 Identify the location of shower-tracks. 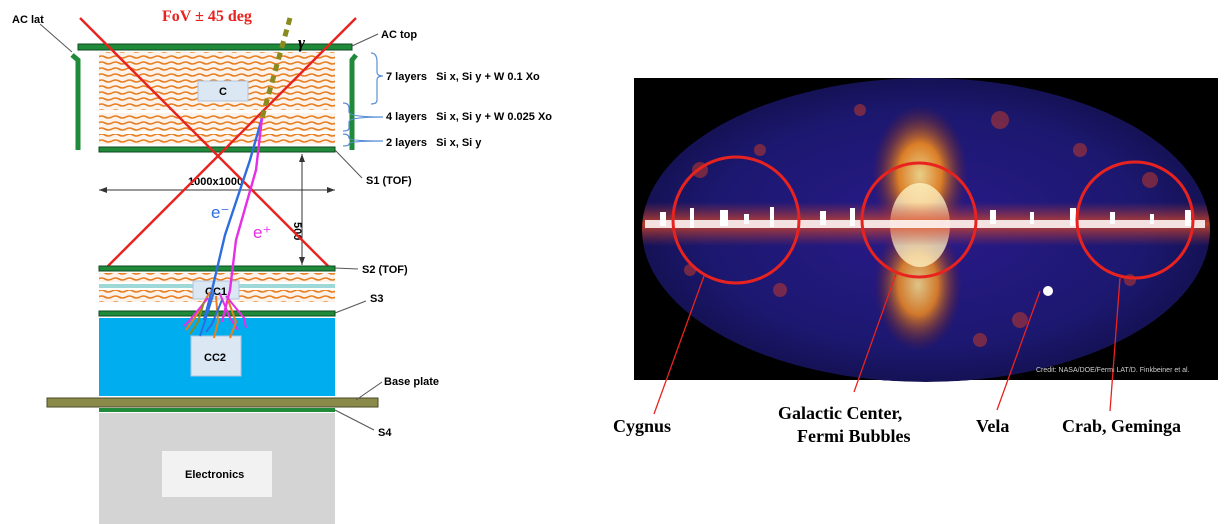
(215, 315).